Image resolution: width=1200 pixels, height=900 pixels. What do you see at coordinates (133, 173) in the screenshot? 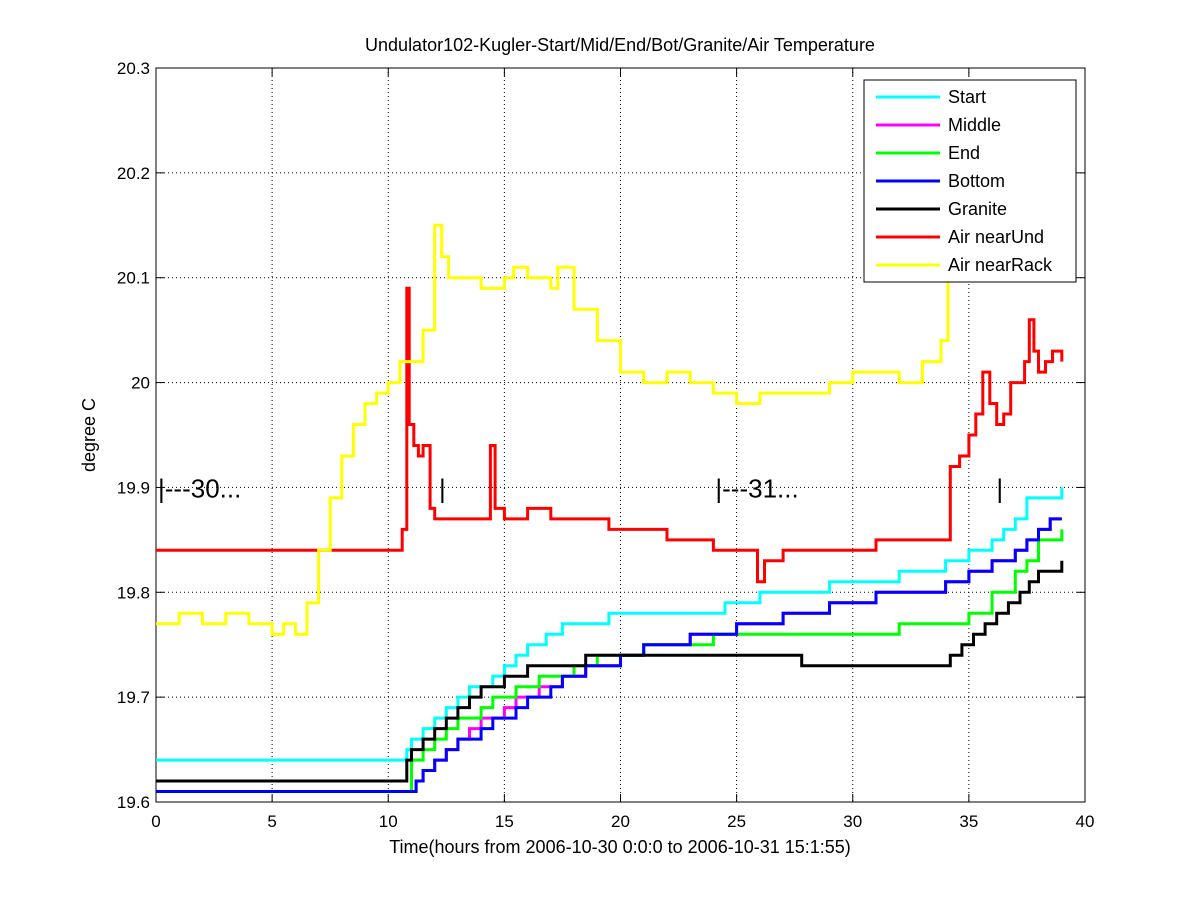
I see `y-tick-label: 20.2` at bounding box center [133, 173].